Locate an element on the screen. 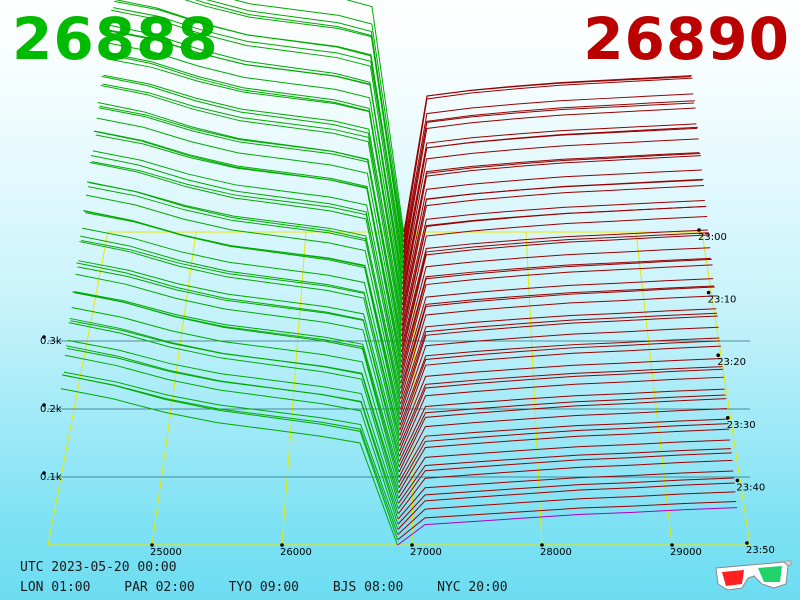 The image size is (800, 600). ask-price: 26890 is located at coordinates (686, 39).